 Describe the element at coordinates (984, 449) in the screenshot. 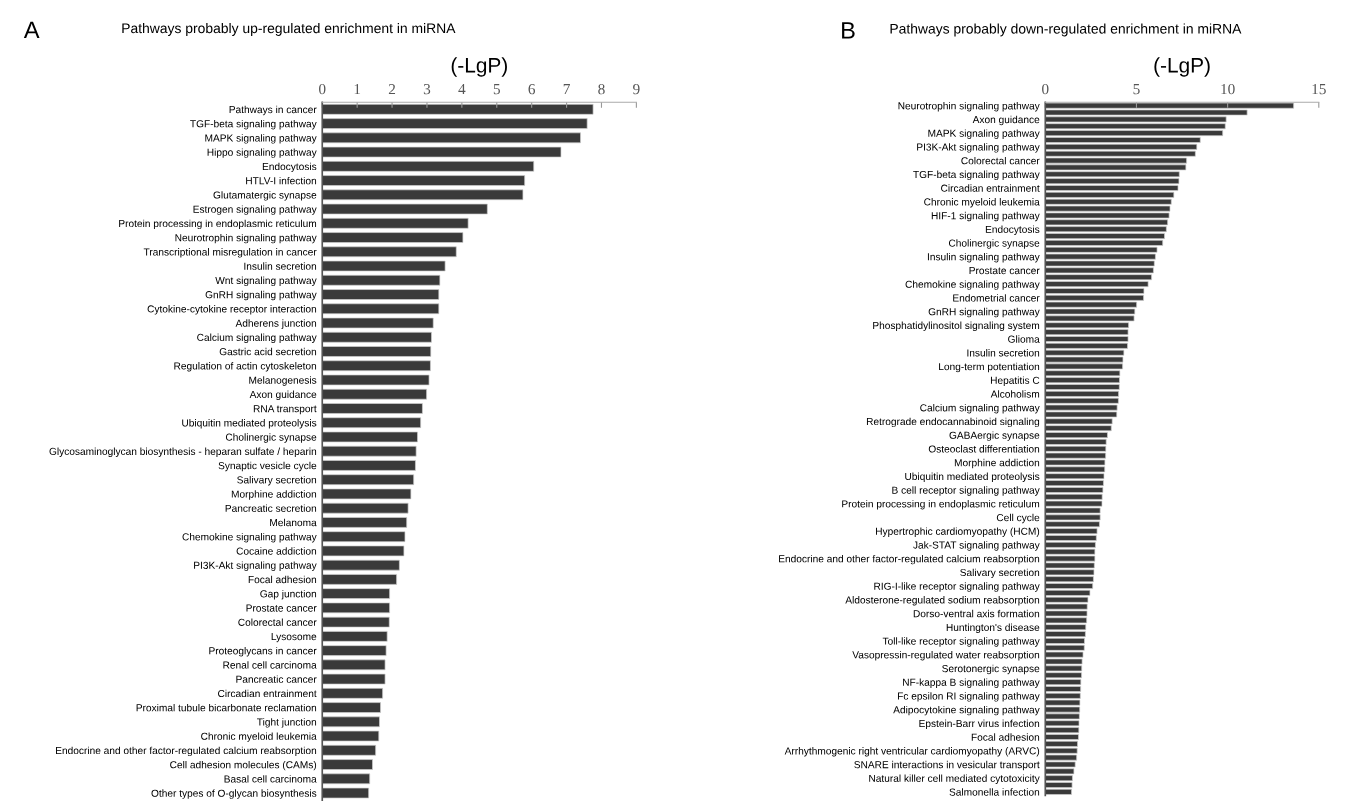

I see `y-tick-label: Osteoclast differentiation` at that location.